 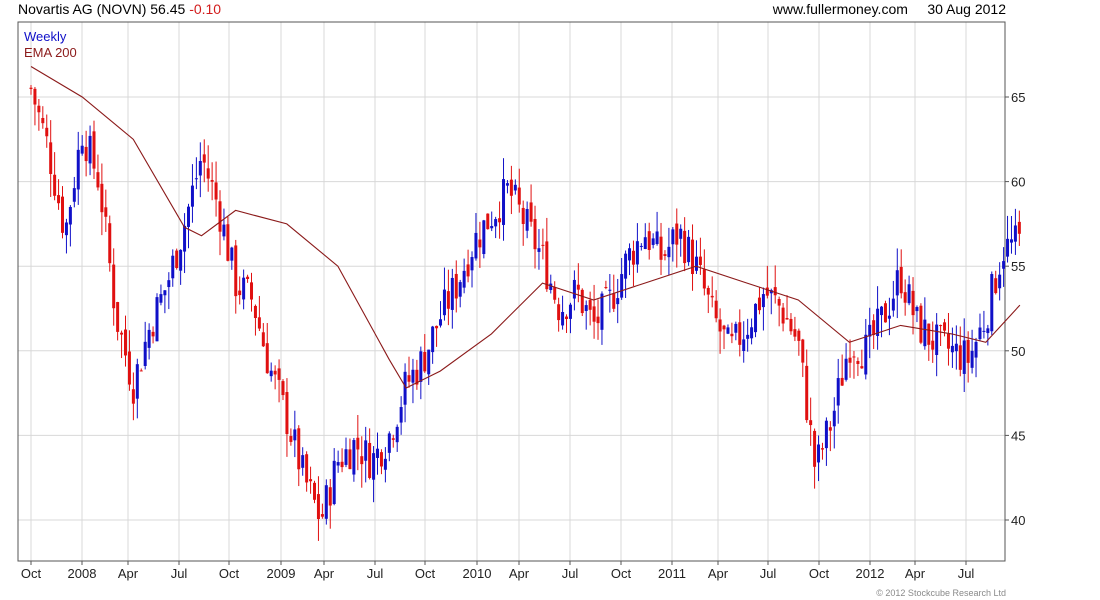 I want to click on y-axis-ticks: 40 45 50 55 60 65, so click(x=1015, y=309).